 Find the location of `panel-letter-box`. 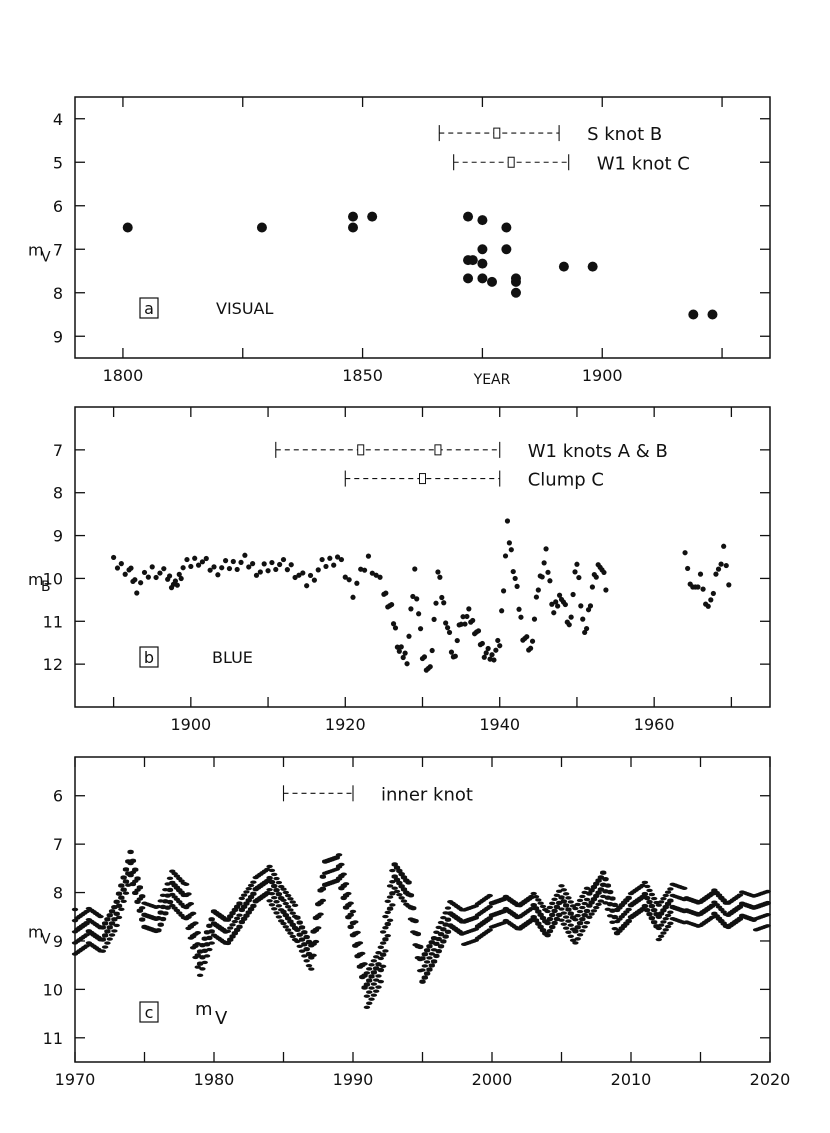

panel-letter-box is located at coordinates (149, 1012).